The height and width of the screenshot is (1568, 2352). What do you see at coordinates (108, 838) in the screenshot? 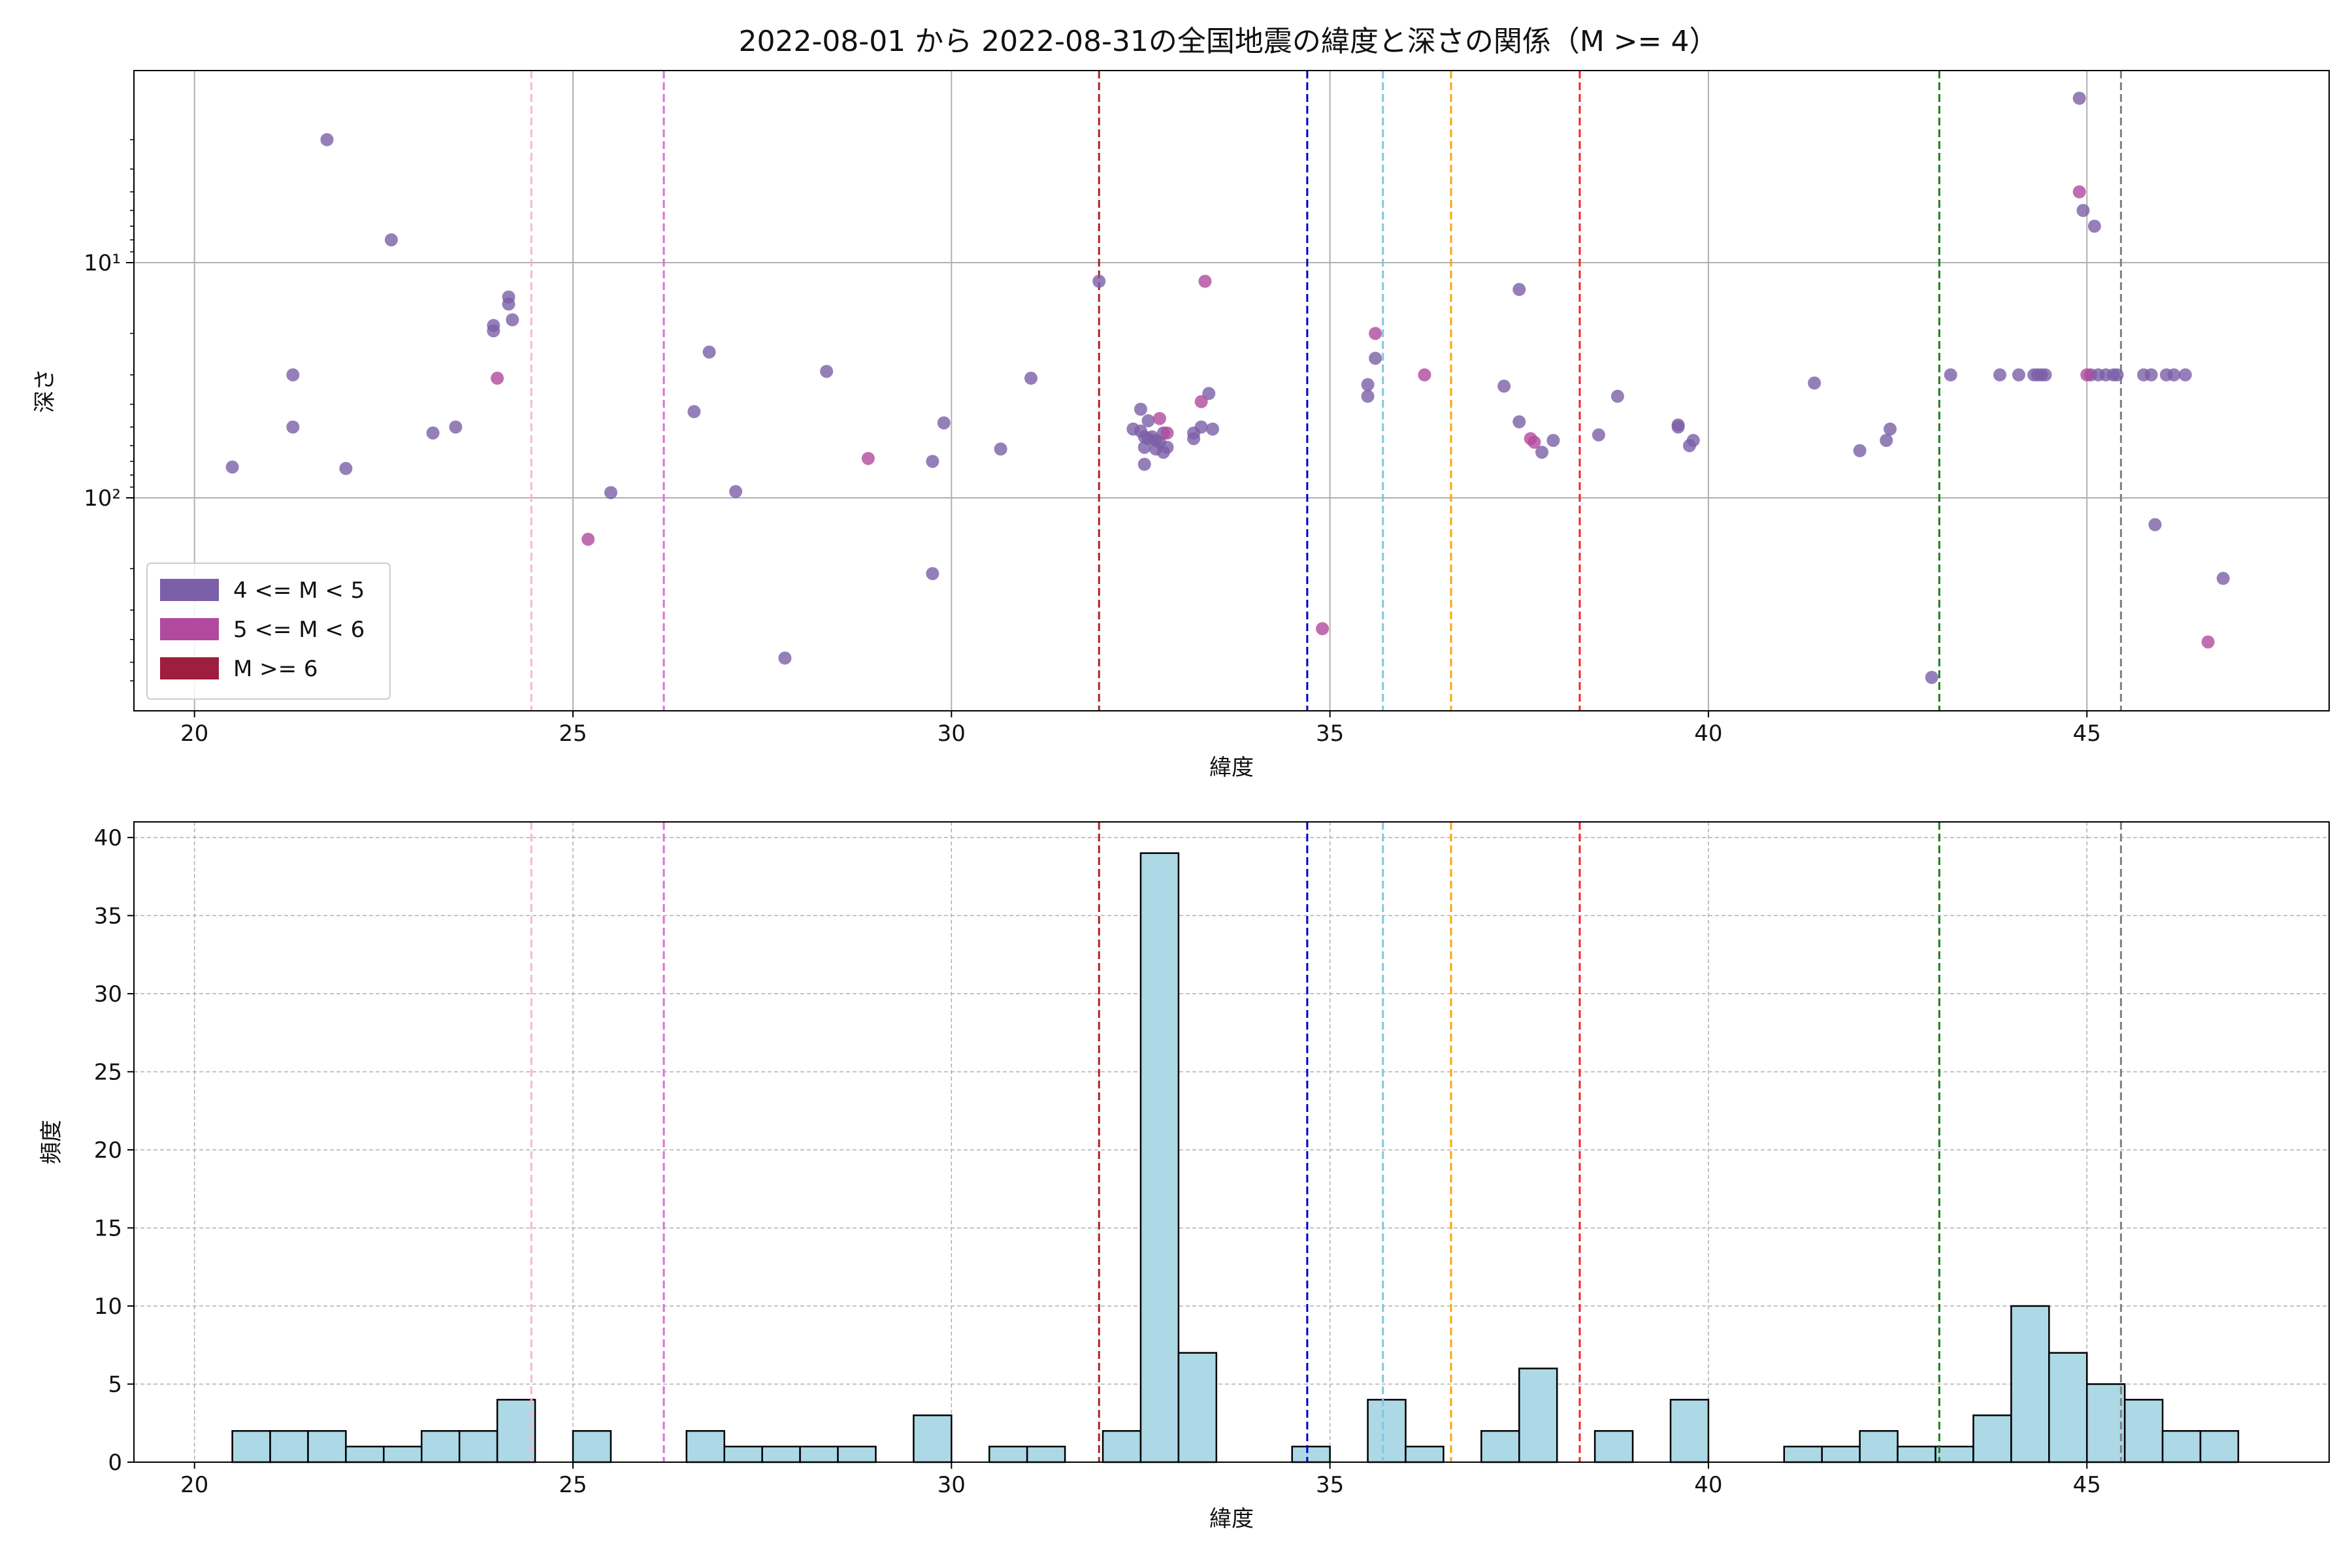
I see `histogram-y-tick-label: 40` at bounding box center [108, 838].